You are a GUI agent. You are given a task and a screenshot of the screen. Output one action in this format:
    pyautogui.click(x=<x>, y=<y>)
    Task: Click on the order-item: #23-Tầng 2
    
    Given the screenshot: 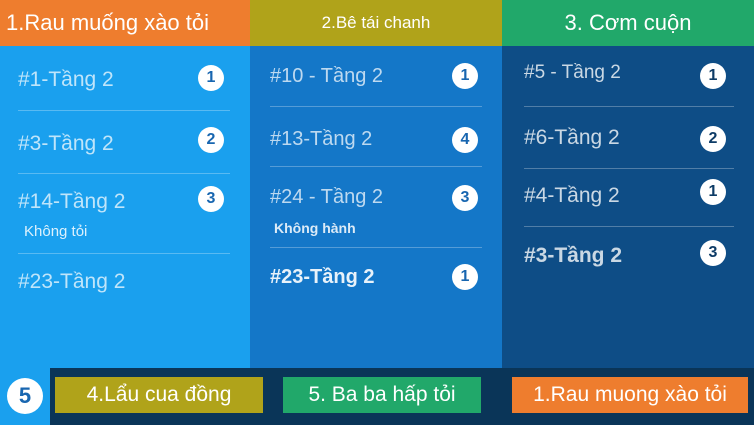 What is the action you would take?
    pyautogui.click(x=125, y=285)
    